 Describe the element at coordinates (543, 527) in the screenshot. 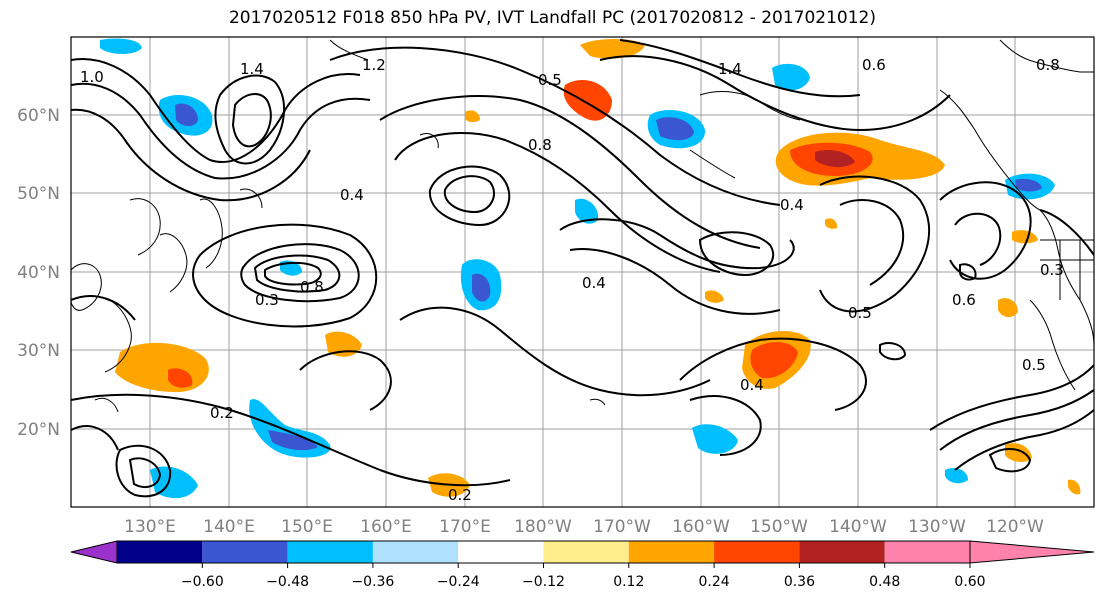

I see `lon-label: 180°W` at that location.